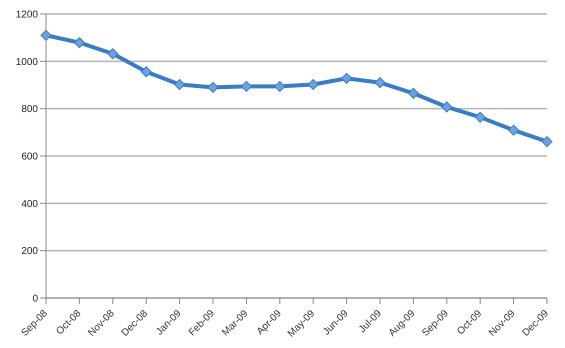  I want to click on y-tick-label: 400, so click(29, 204).